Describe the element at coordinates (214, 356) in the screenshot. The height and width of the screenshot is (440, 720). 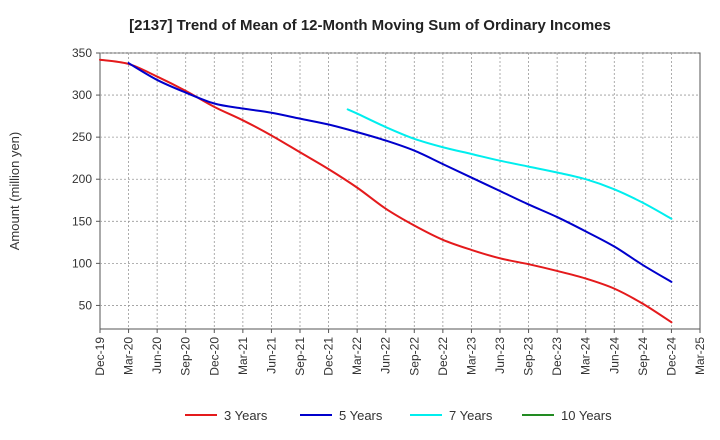
I see `x-tick-label: Dec-20` at that location.